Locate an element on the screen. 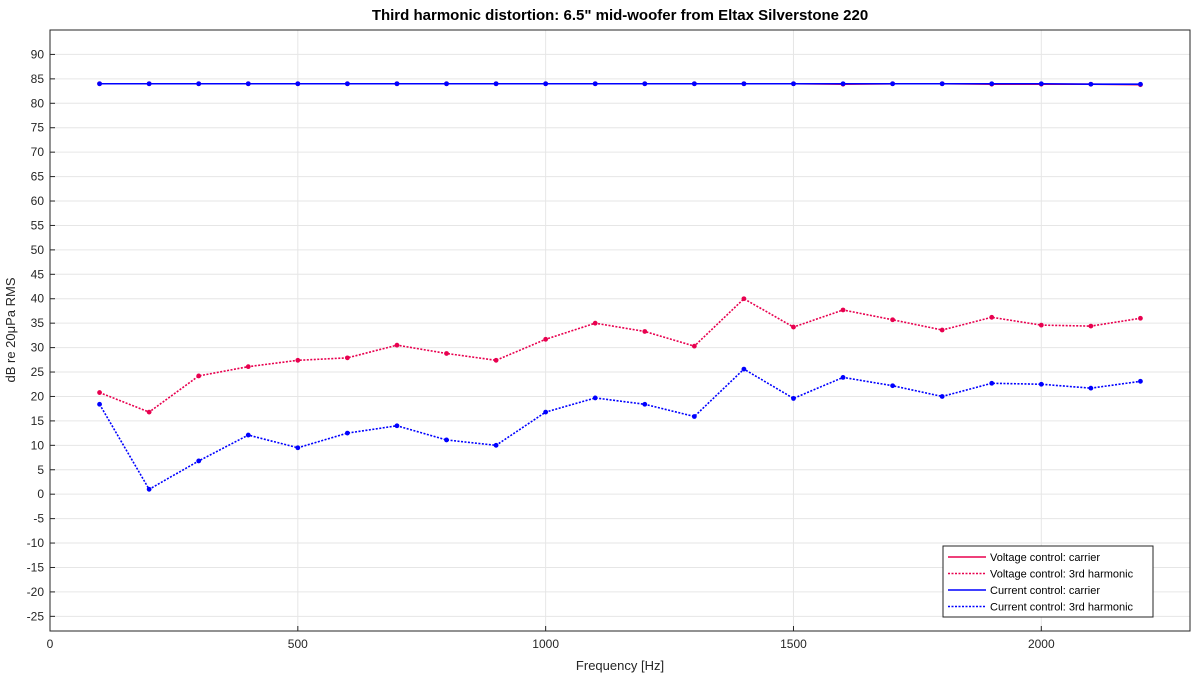 The image size is (1200, 680). y-tick-label: 90 is located at coordinates (38, 54).